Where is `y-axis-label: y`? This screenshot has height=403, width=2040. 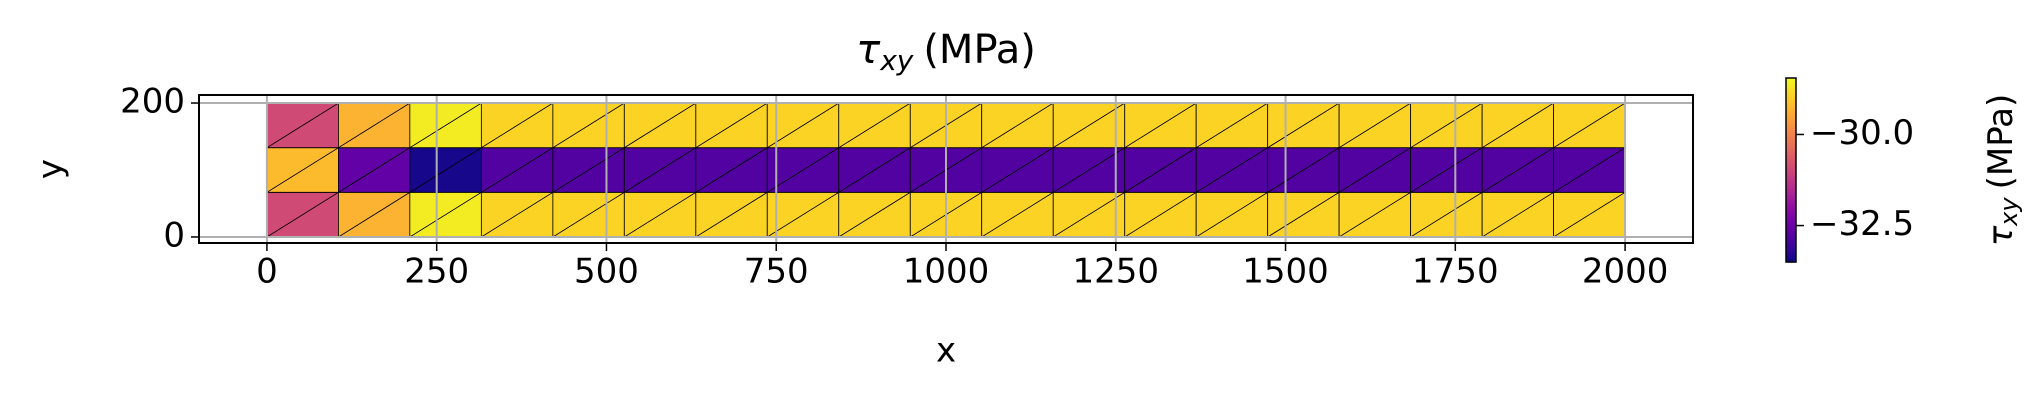 y-axis-label: y is located at coordinates (51, 169).